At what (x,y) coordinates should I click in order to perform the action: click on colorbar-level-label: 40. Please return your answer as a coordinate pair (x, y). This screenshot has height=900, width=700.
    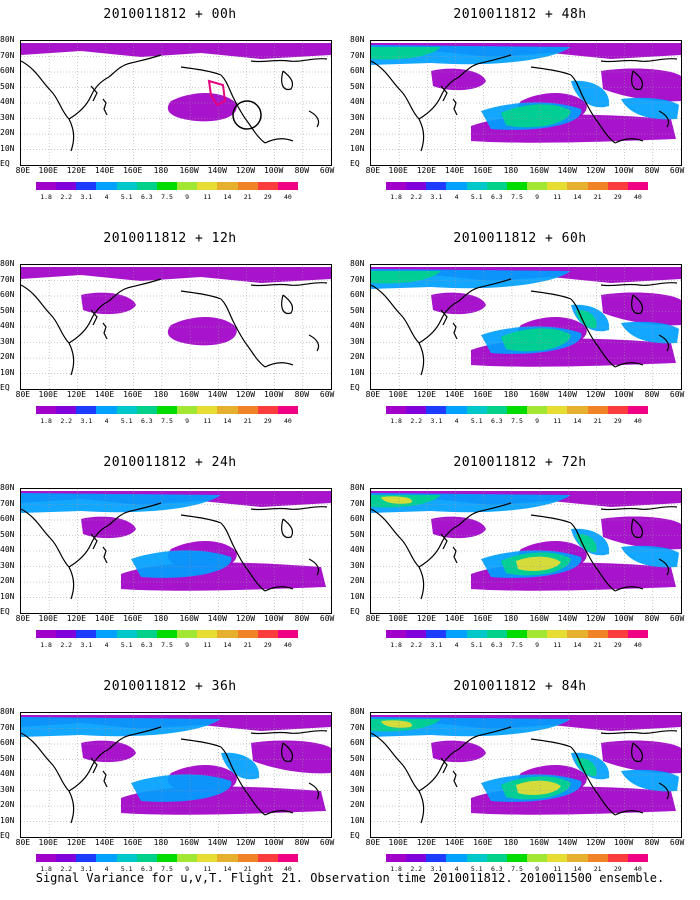
    Looking at the image, I should click on (288, 645).